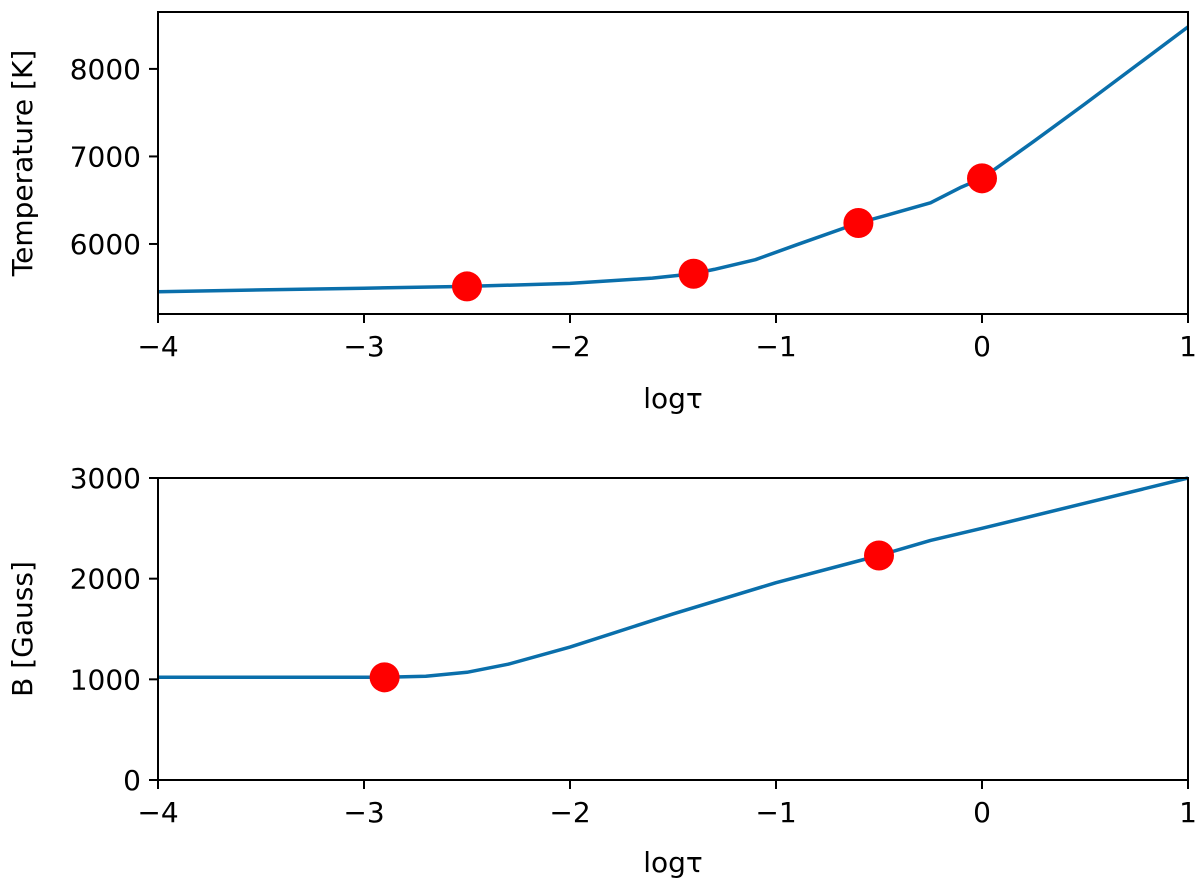  I want to click on magnetic-field-y-tick-label: 3000, so click(105, 478).